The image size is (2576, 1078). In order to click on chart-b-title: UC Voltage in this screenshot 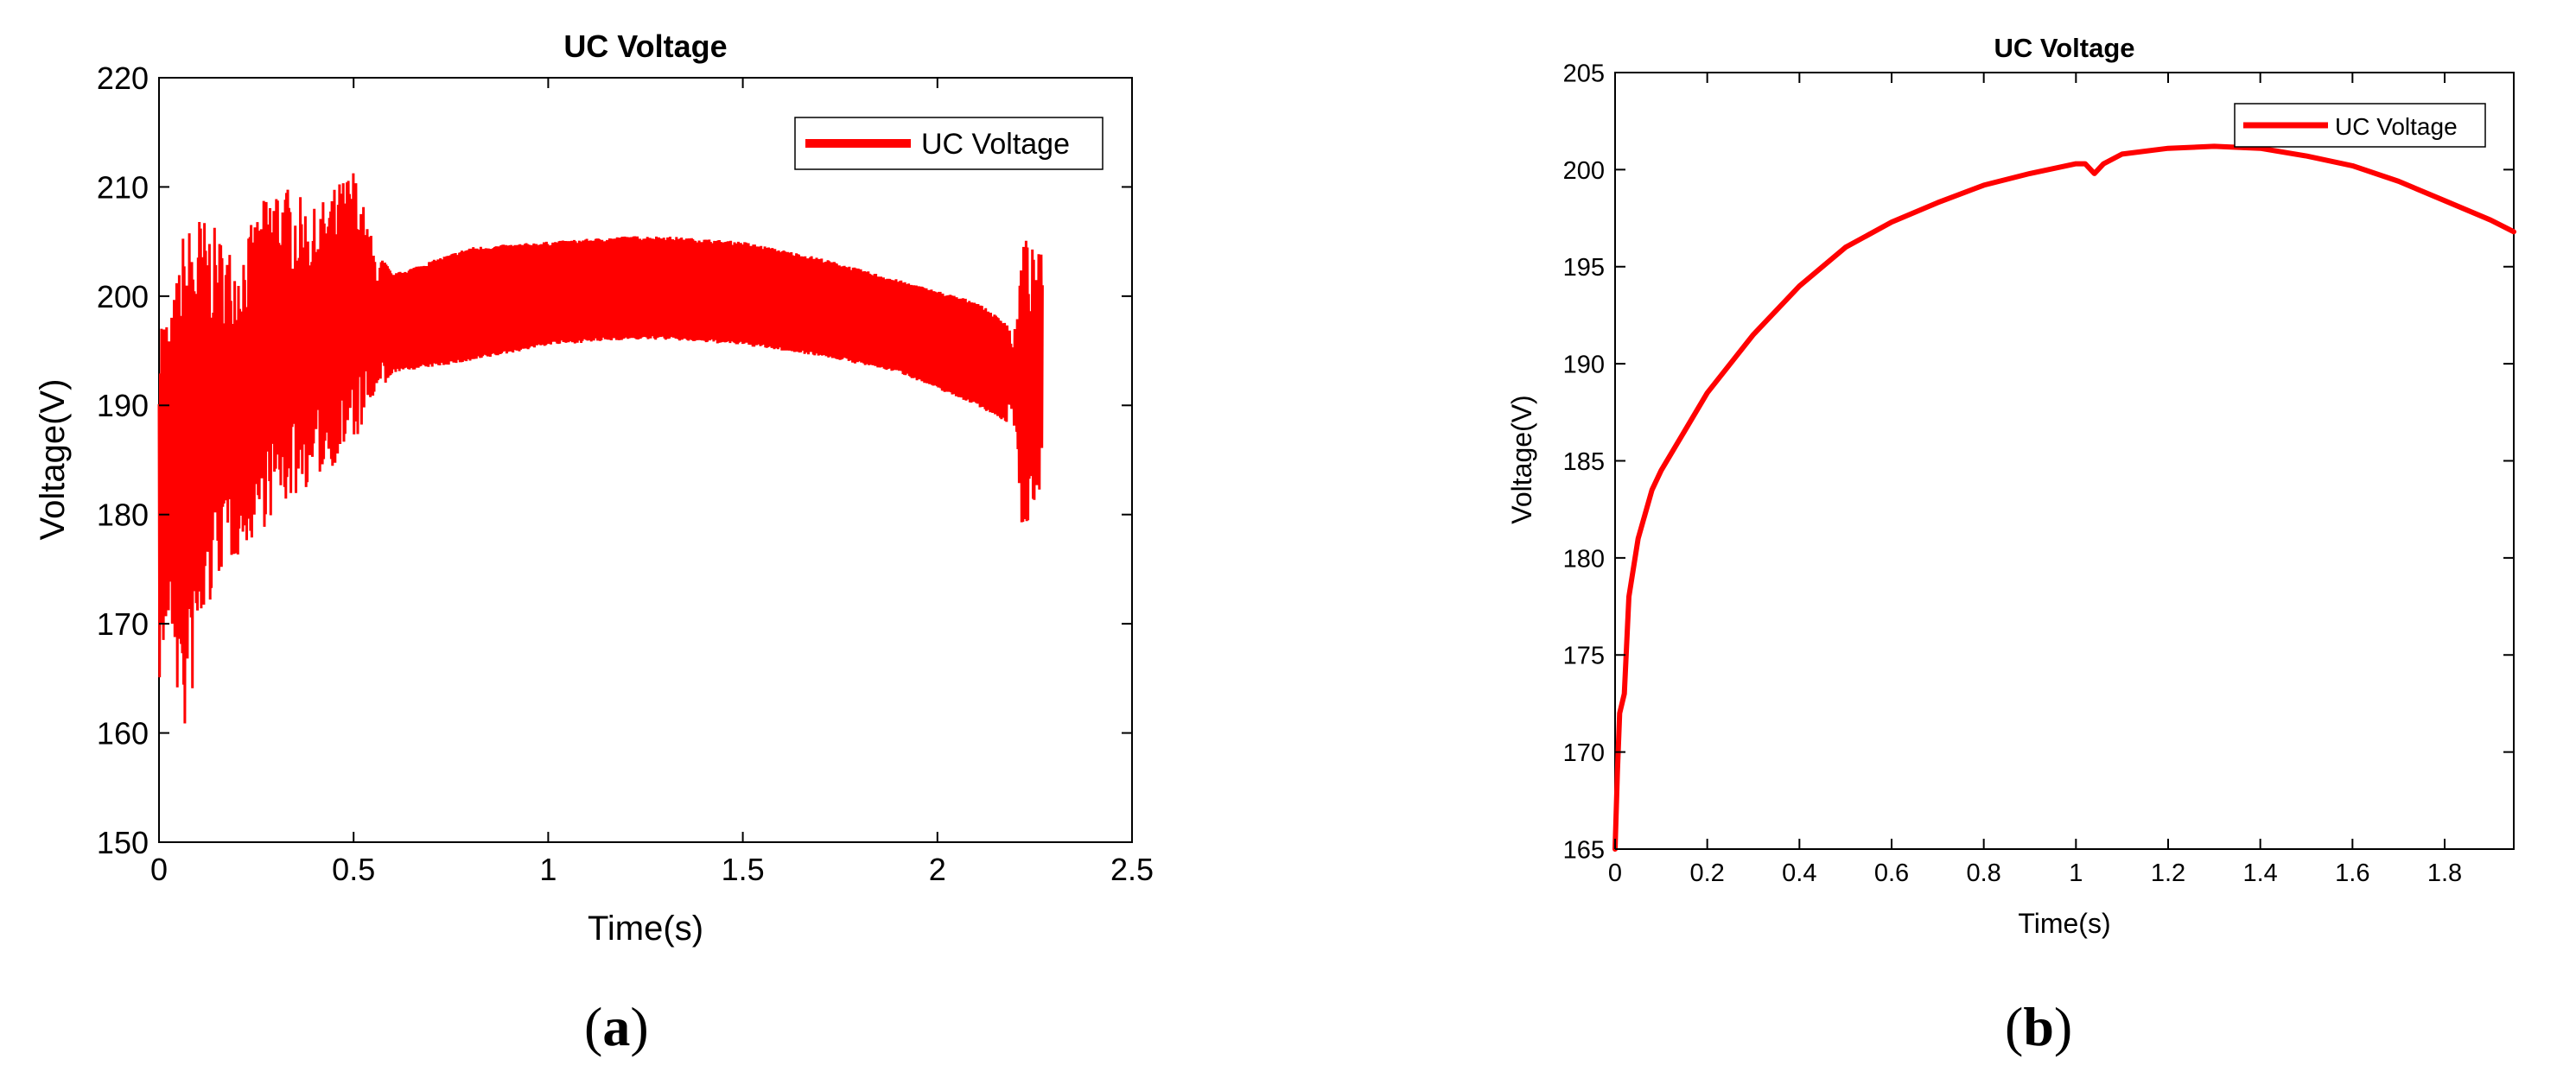, I will do `click(2064, 48)`.